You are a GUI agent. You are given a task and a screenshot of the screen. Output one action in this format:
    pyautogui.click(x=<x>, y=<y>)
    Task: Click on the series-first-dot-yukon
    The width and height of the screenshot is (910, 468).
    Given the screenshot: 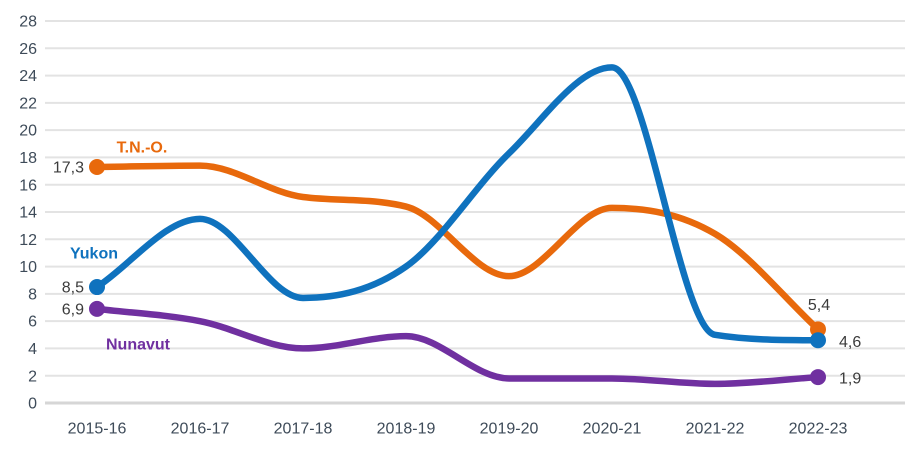 What is the action you would take?
    pyautogui.click(x=97, y=287)
    